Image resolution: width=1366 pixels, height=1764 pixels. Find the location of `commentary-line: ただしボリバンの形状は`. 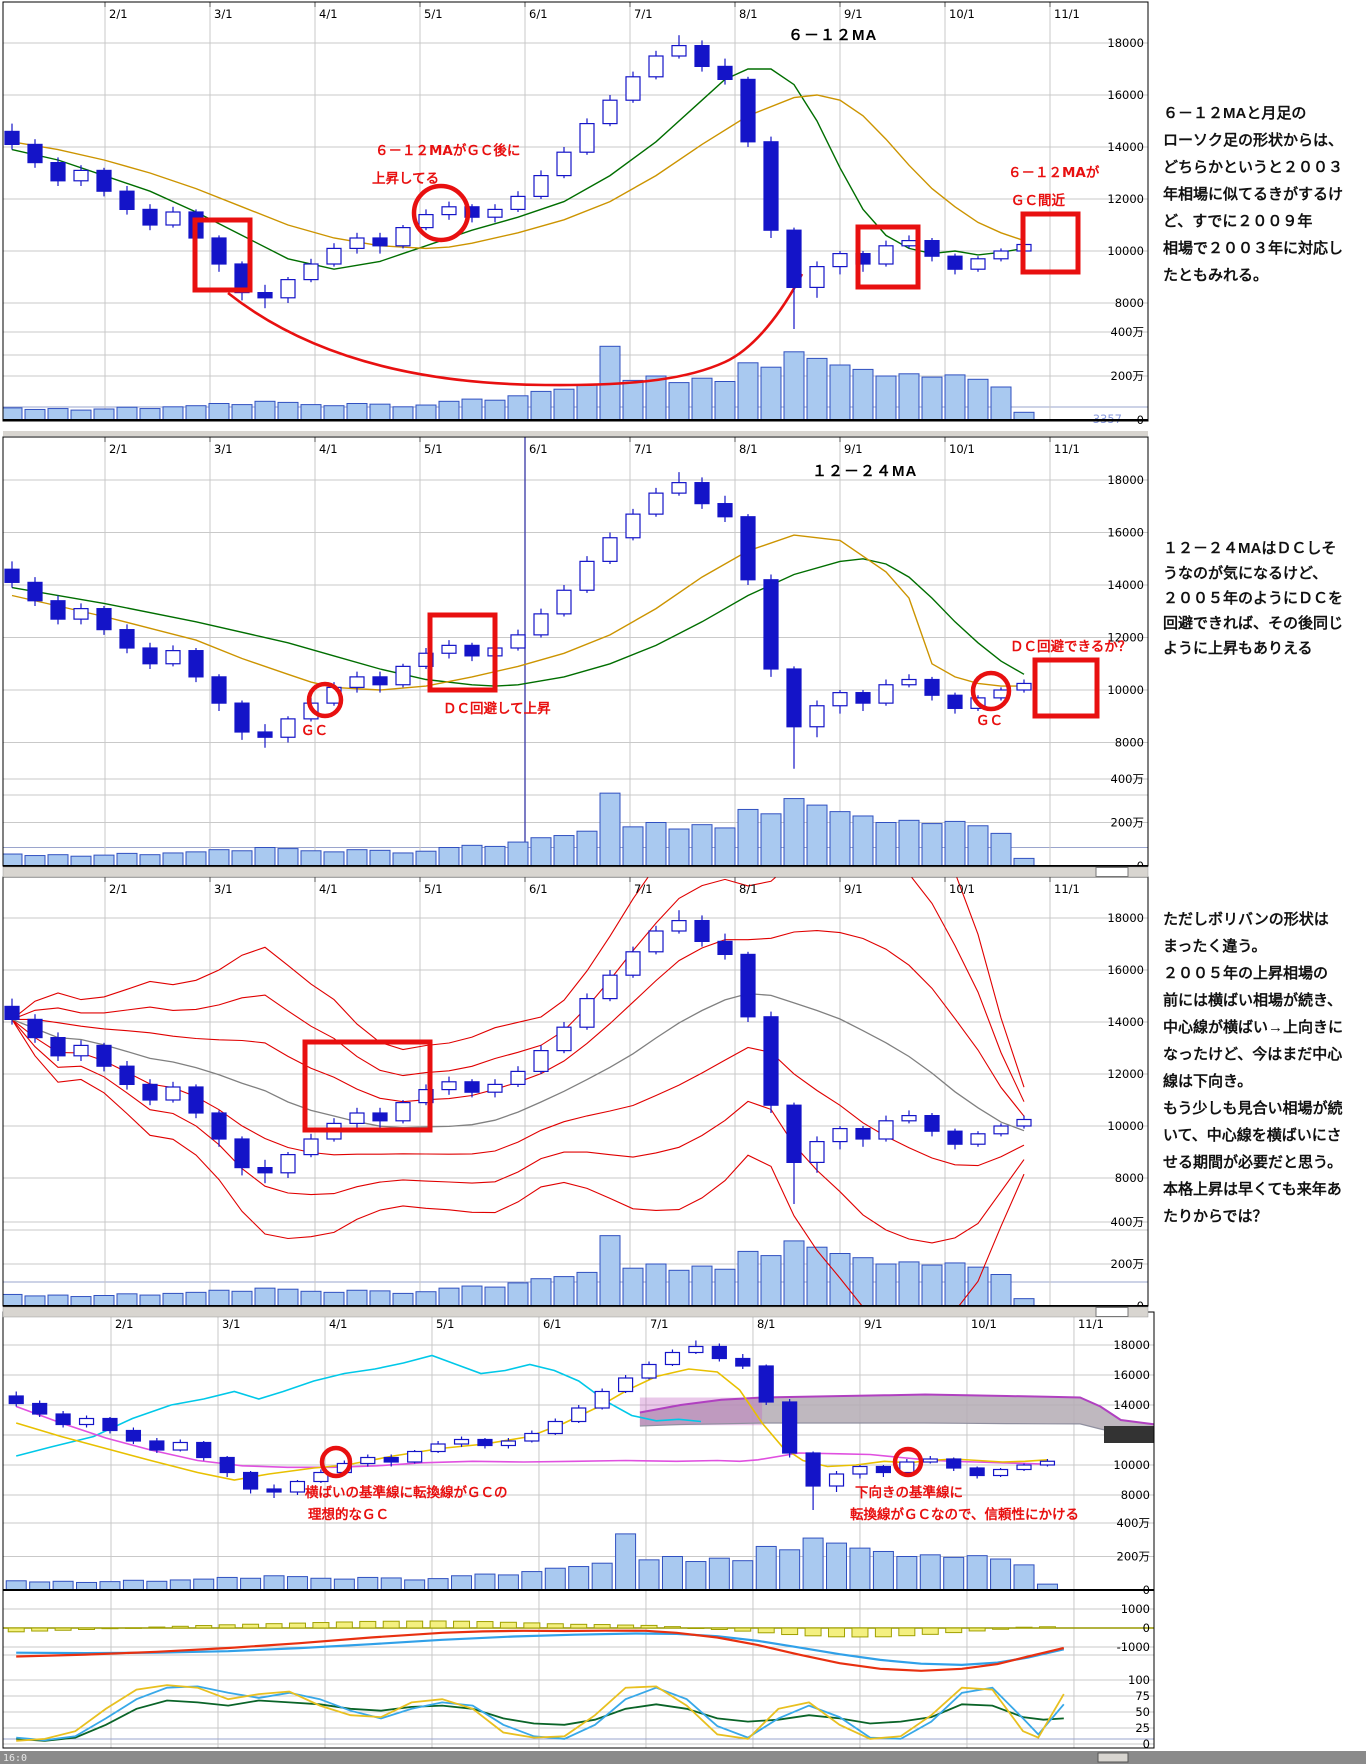

commentary-line: ただしボリバンの形状は is located at coordinates (1246, 919).